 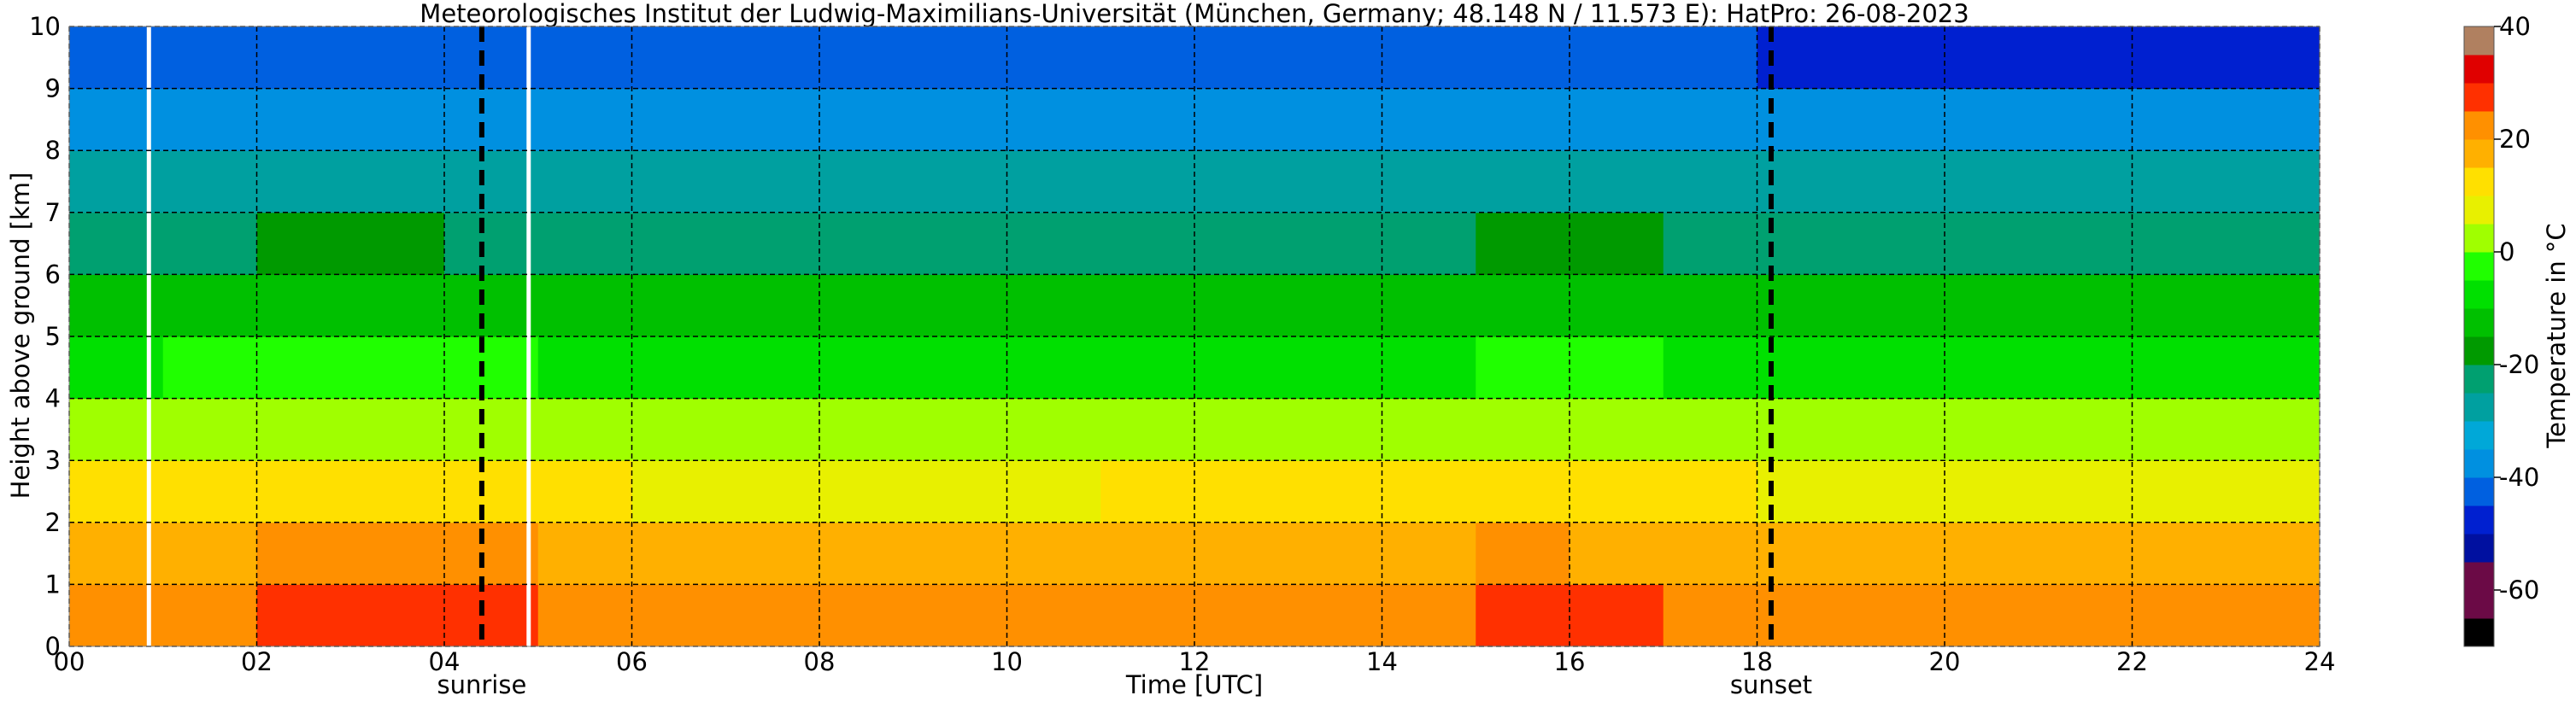 I want to click on y-tick-label: 8, so click(x=53, y=150).